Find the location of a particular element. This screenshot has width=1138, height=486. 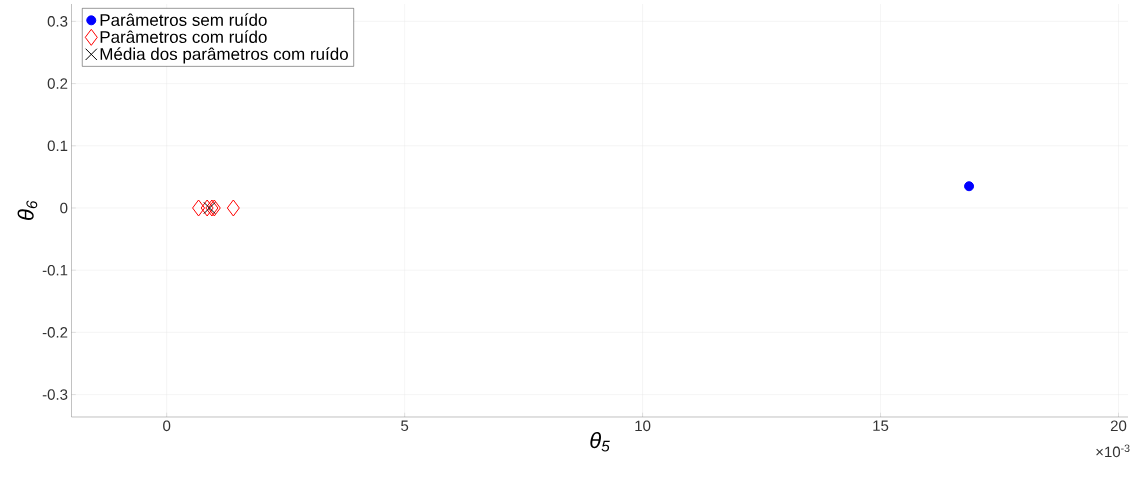

legend-label: Parâmetros com ruído is located at coordinates (183, 37).